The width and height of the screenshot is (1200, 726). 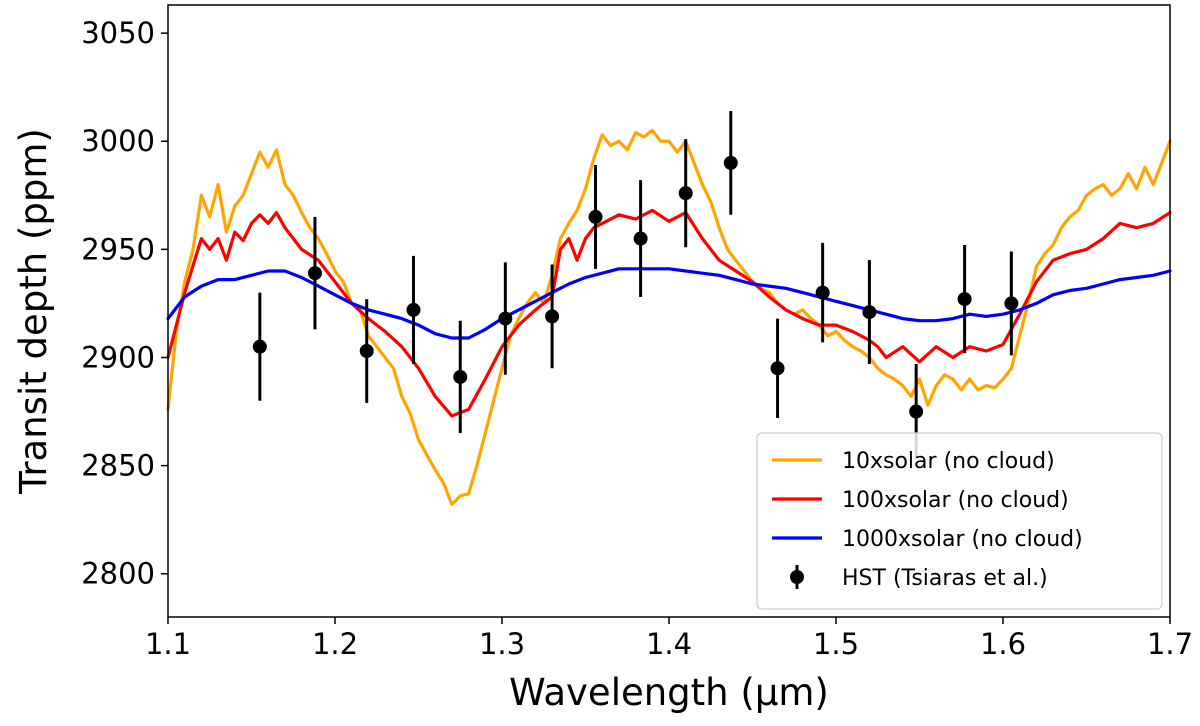 What do you see at coordinates (669, 692) in the screenshot?
I see `x-axis-title: Wavelength (μm)` at bounding box center [669, 692].